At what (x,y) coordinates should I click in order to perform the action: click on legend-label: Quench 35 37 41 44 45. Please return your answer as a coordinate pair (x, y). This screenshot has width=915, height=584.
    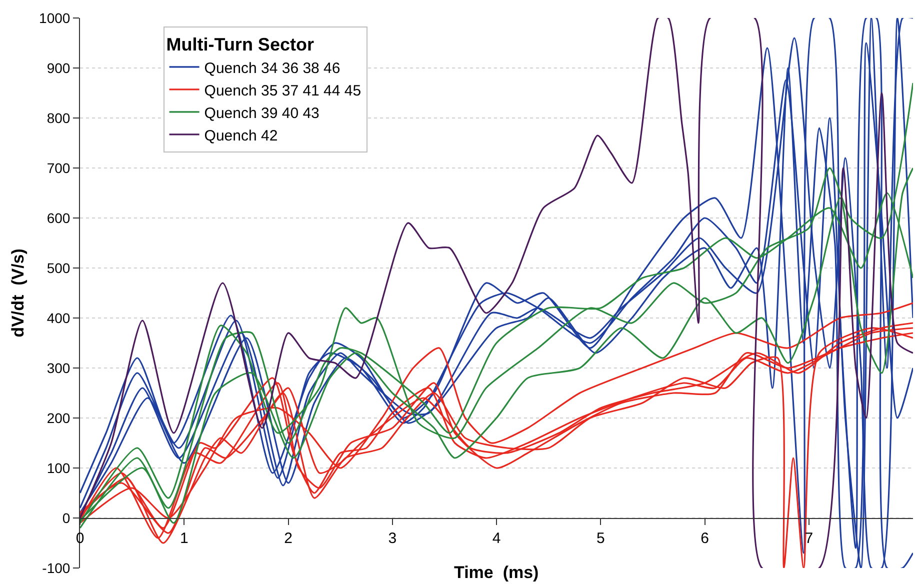
    Looking at the image, I should click on (283, 91).